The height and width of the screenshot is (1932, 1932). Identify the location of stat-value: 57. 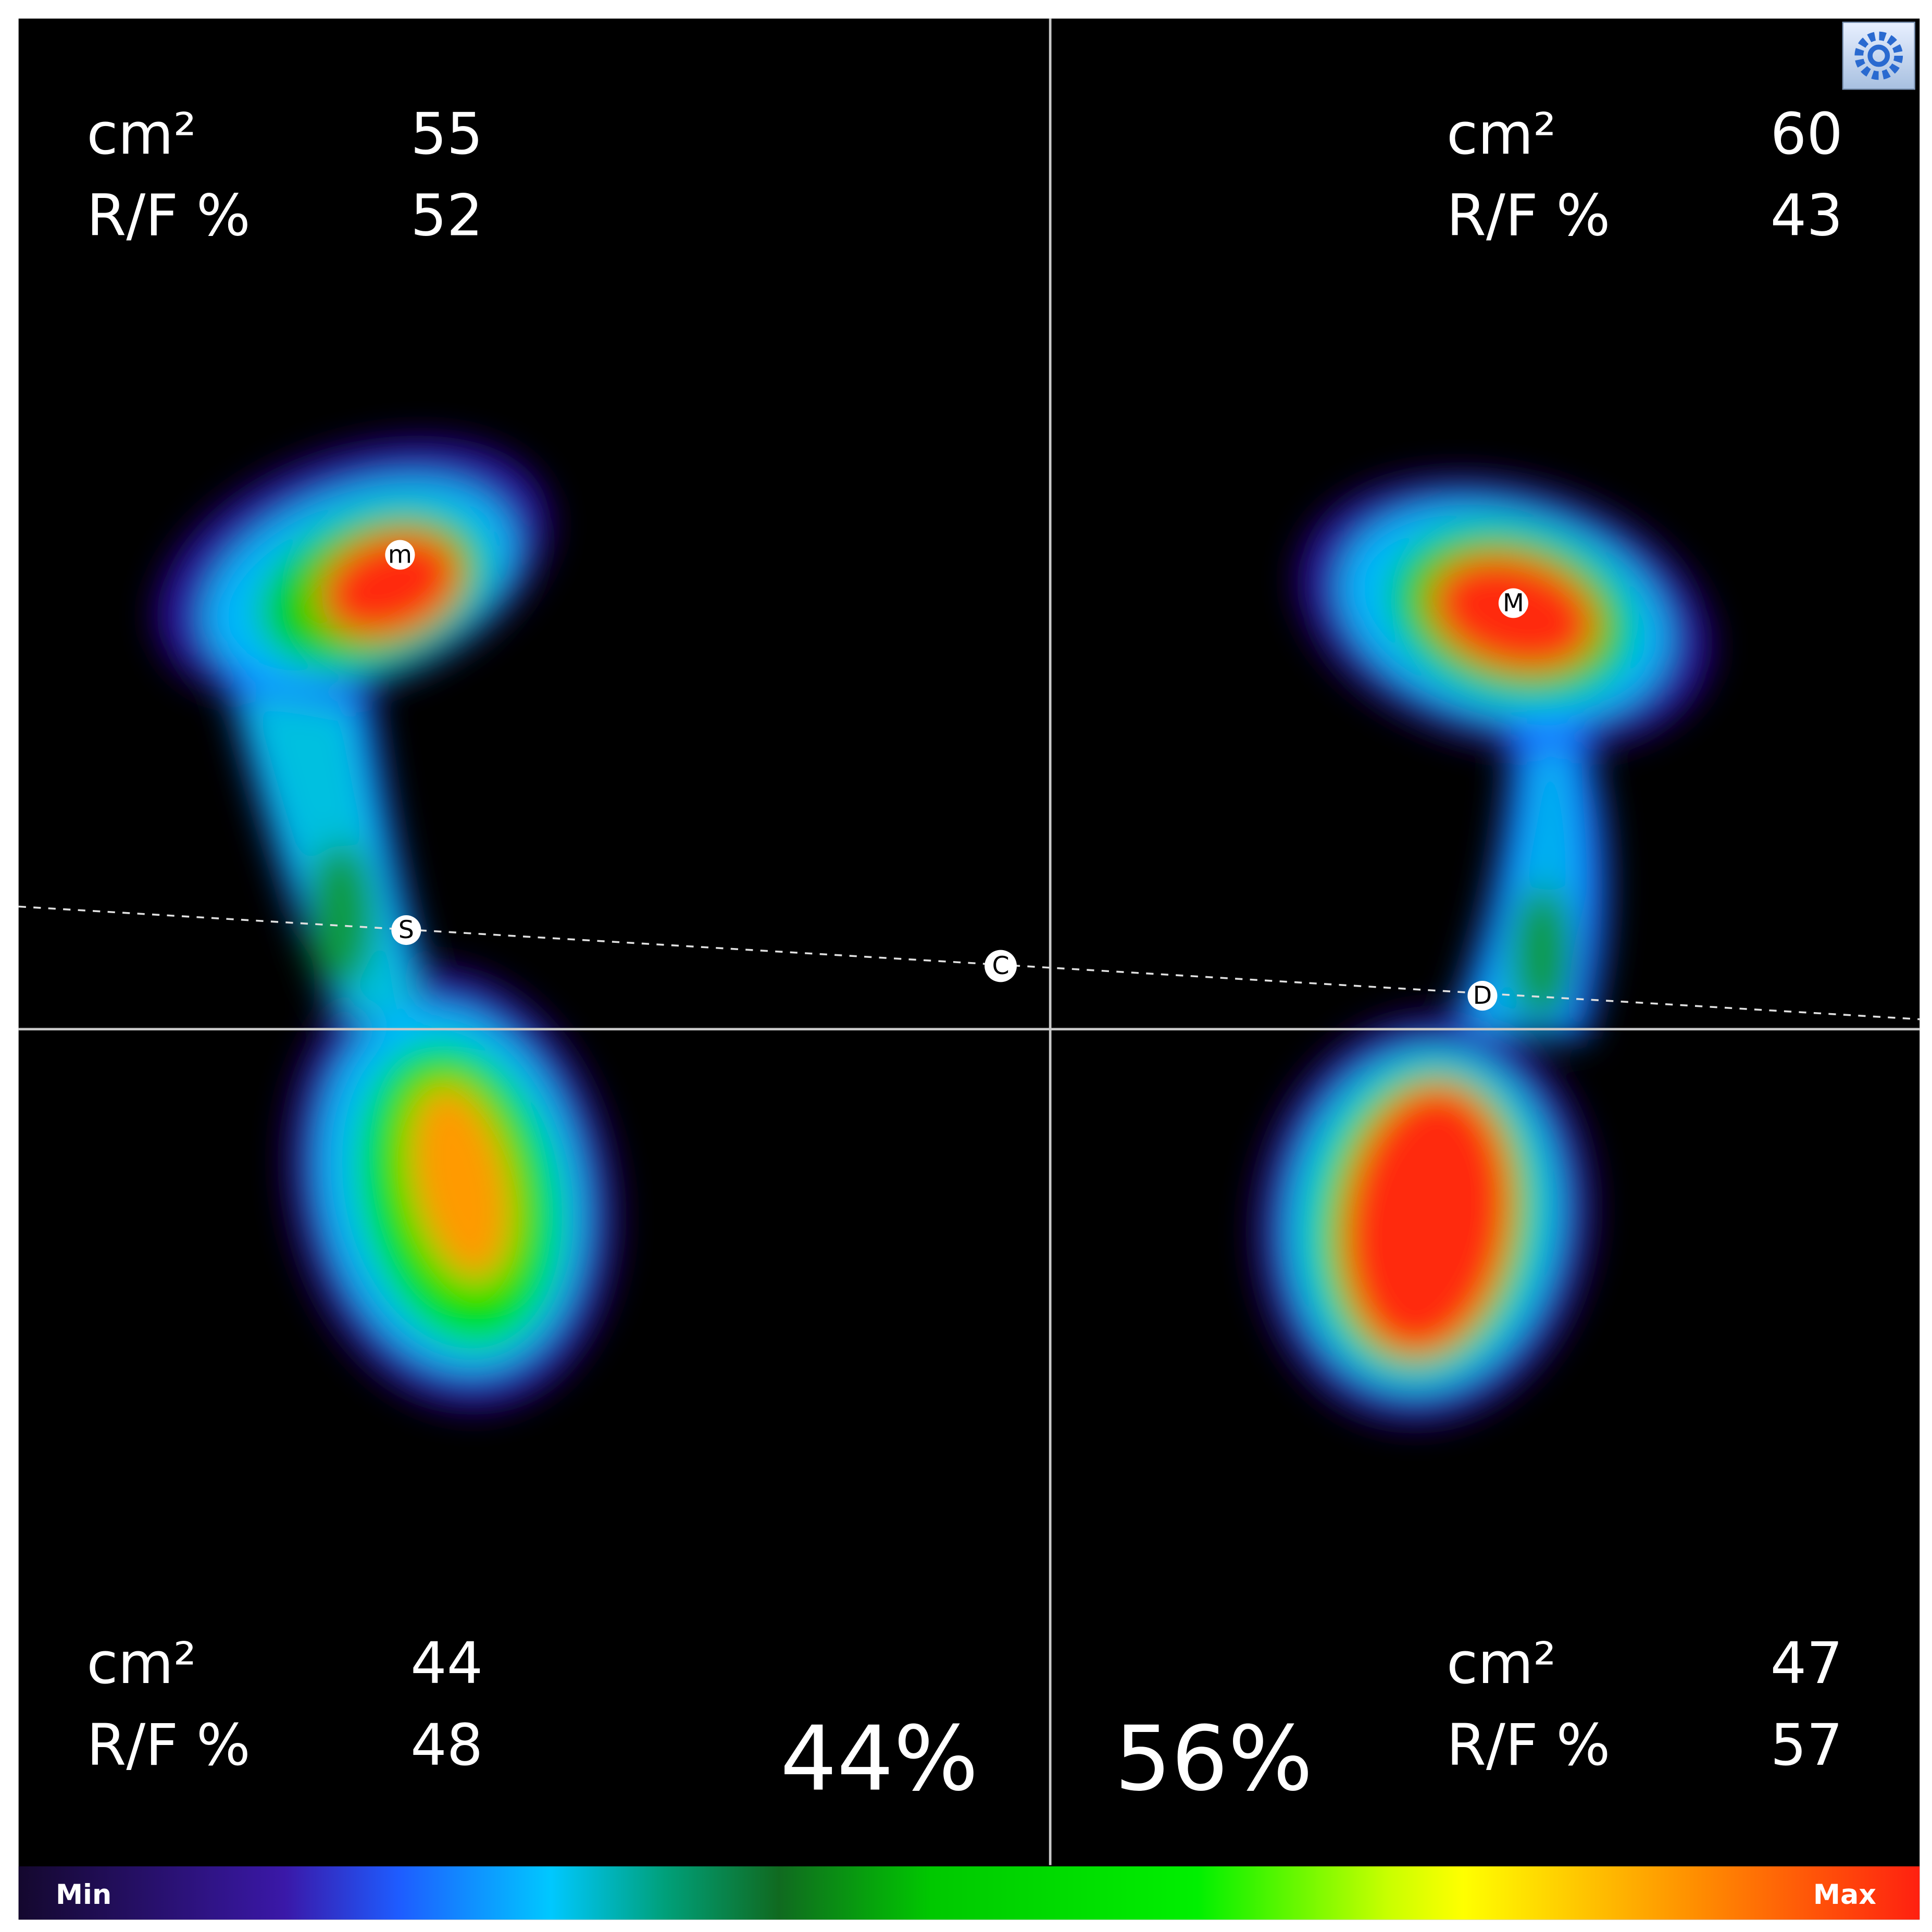
(1807, 1745).